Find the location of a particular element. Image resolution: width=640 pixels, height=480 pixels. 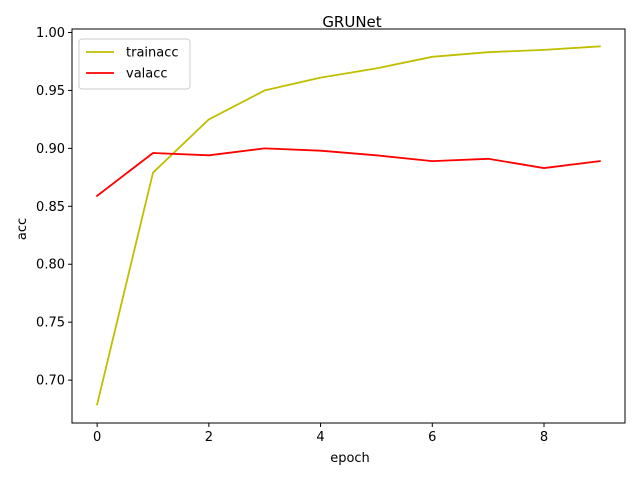

legend-label-valacc: valacc is located at coordinates (147, 74).